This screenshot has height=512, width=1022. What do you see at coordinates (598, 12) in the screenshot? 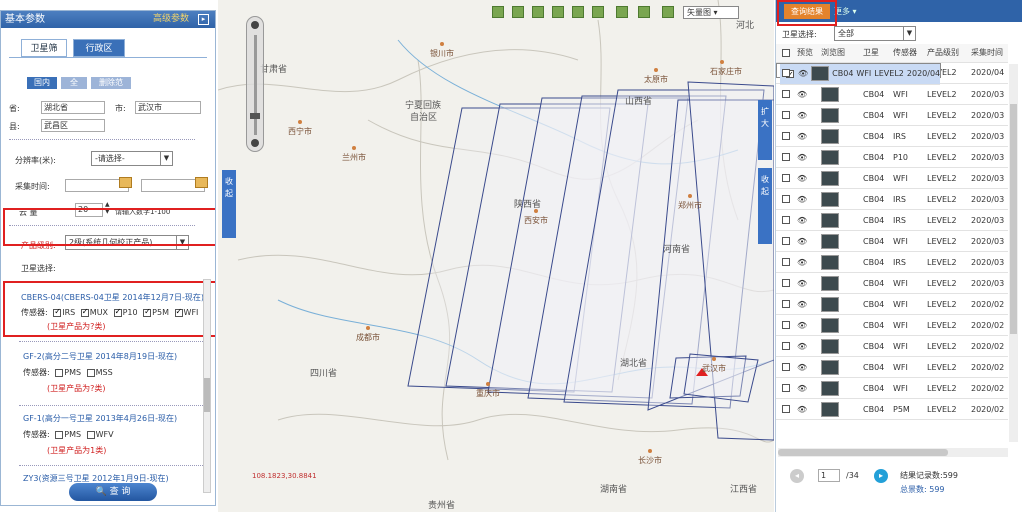
I see `draw-tool-icon` at bounding box center [598, 12].